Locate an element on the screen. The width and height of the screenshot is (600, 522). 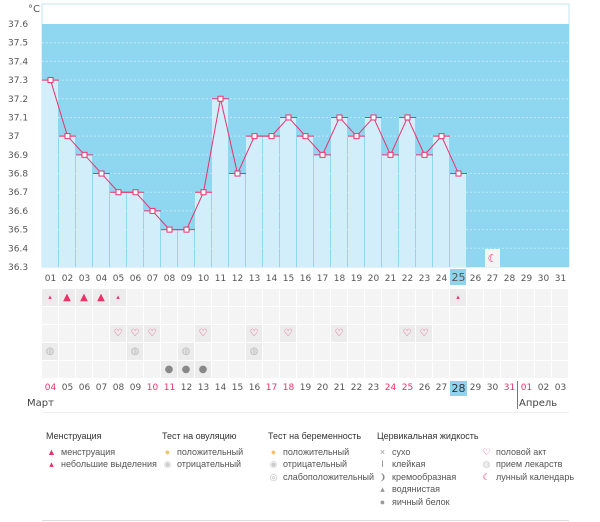
day-cell: ▲ is located at coordinates (84, 297).